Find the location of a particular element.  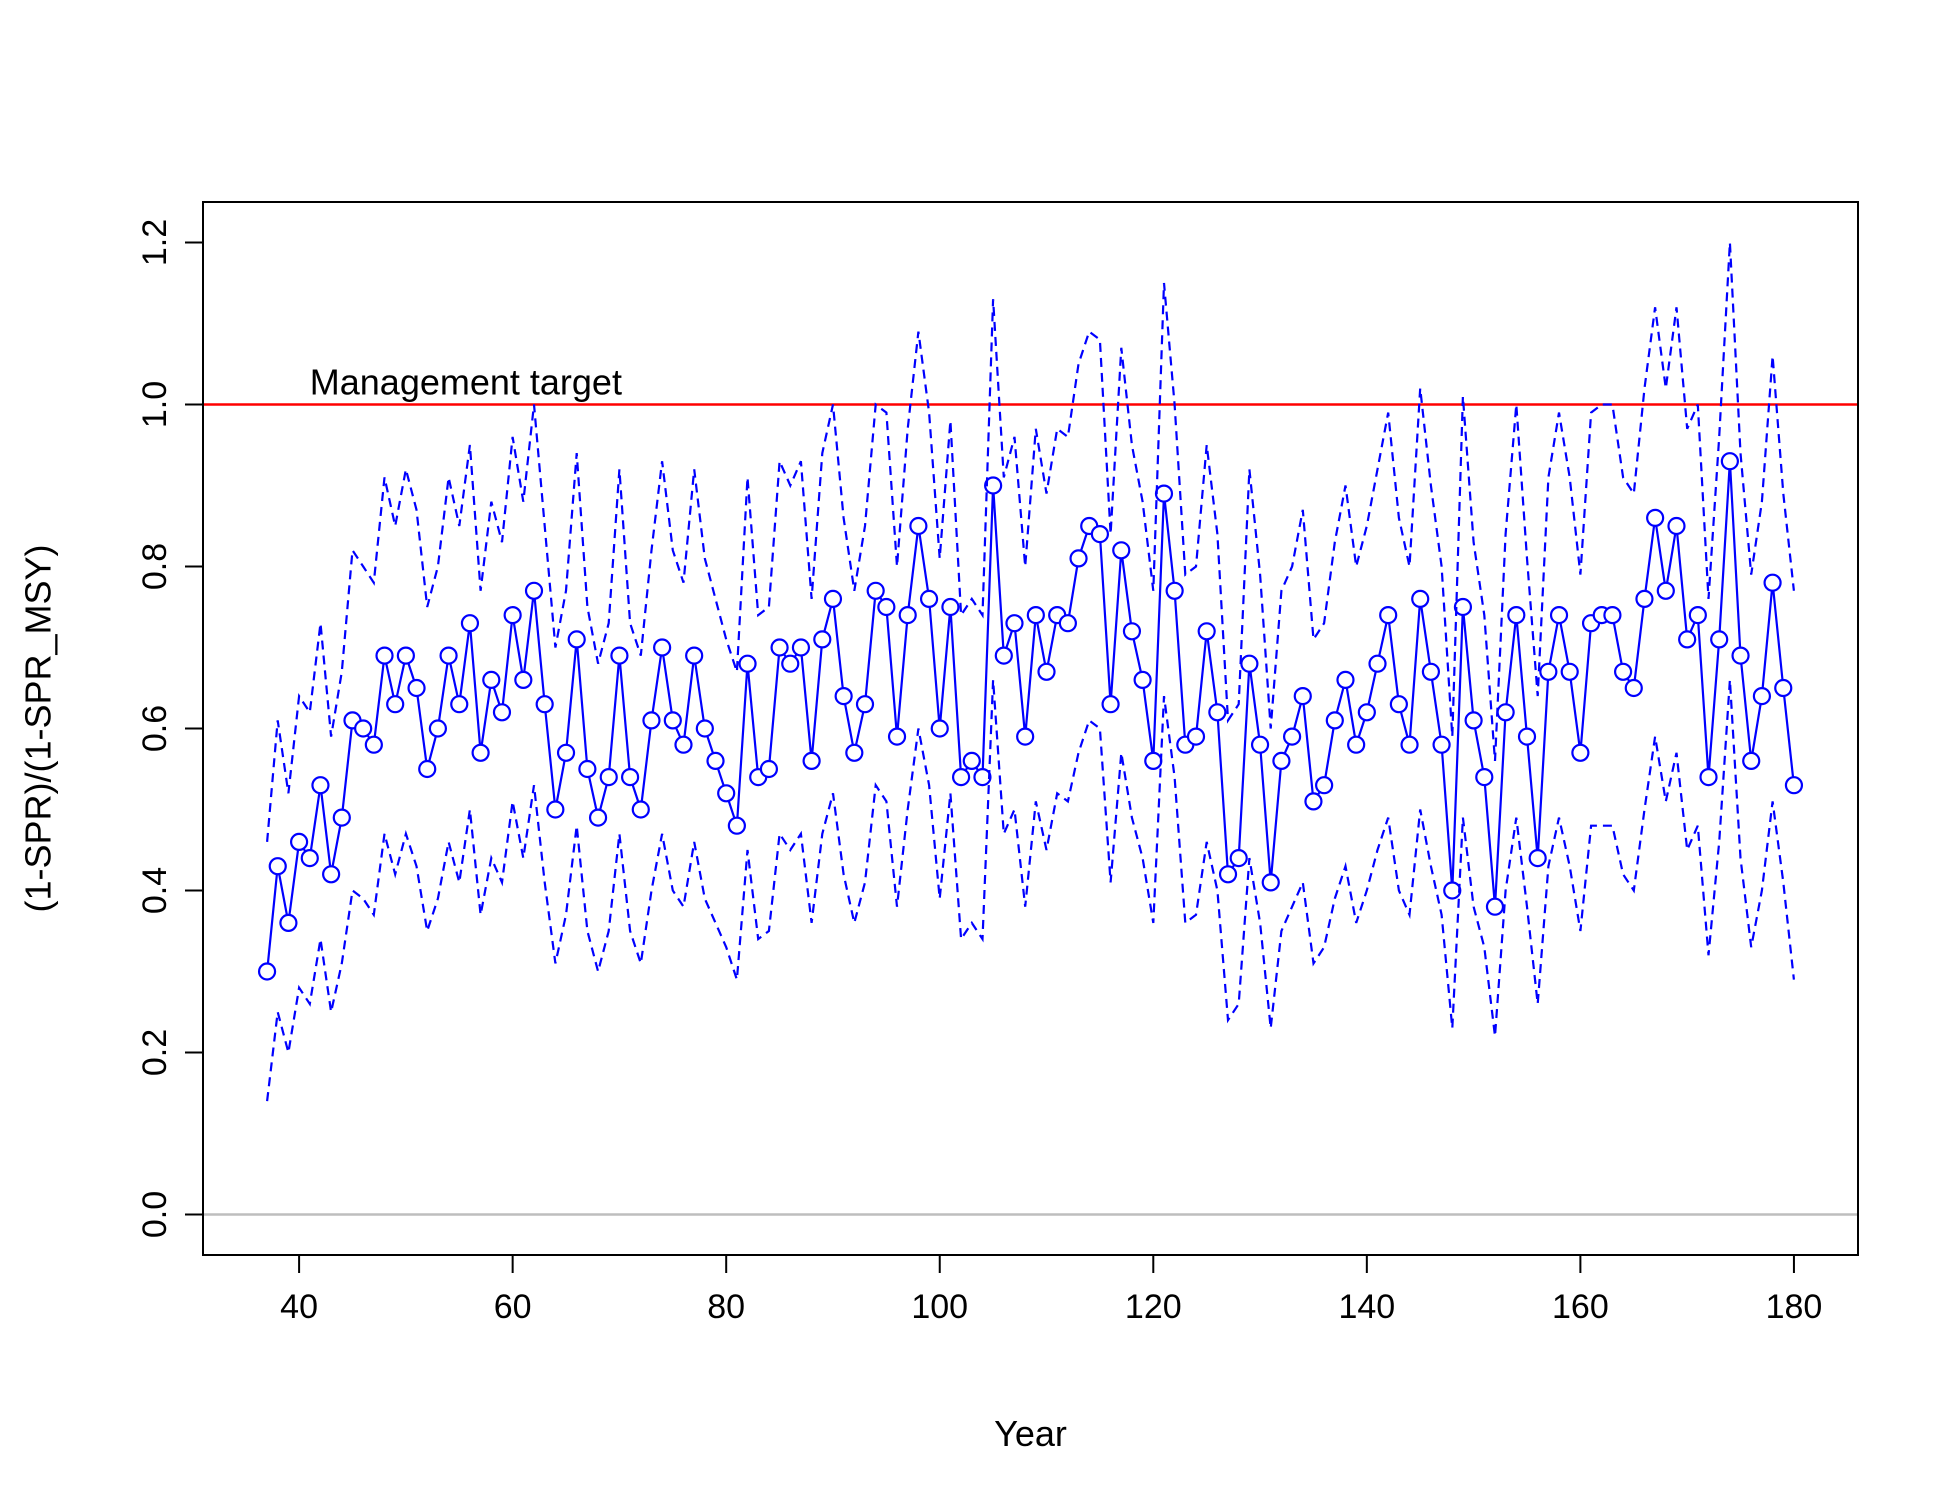

y-tick-label: 0.0 is located at coordinates (155, 1214).